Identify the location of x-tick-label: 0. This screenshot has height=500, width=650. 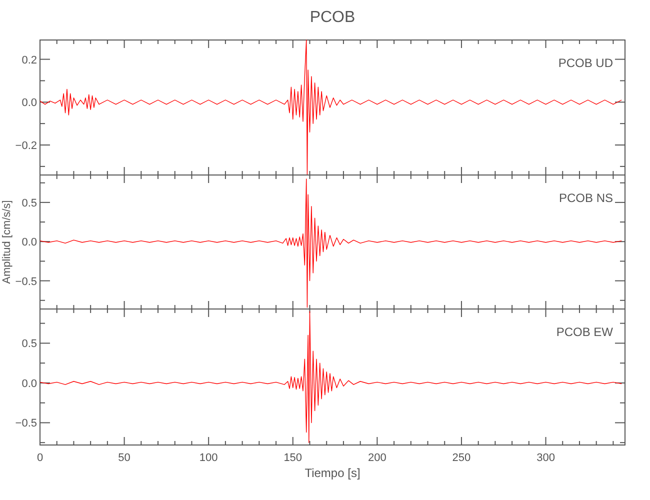
(40, 458).